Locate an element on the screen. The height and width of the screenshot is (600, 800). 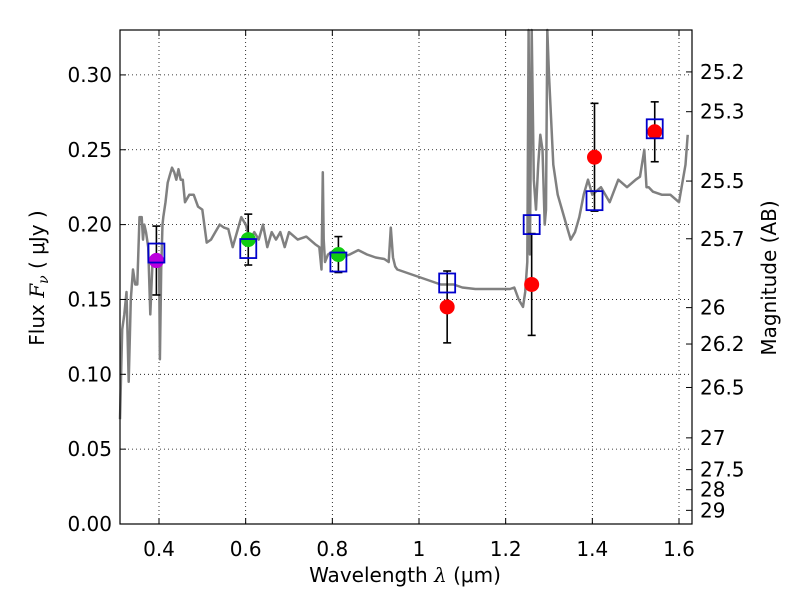
right-tick-label: 26 is located at coordinates (712, 308).